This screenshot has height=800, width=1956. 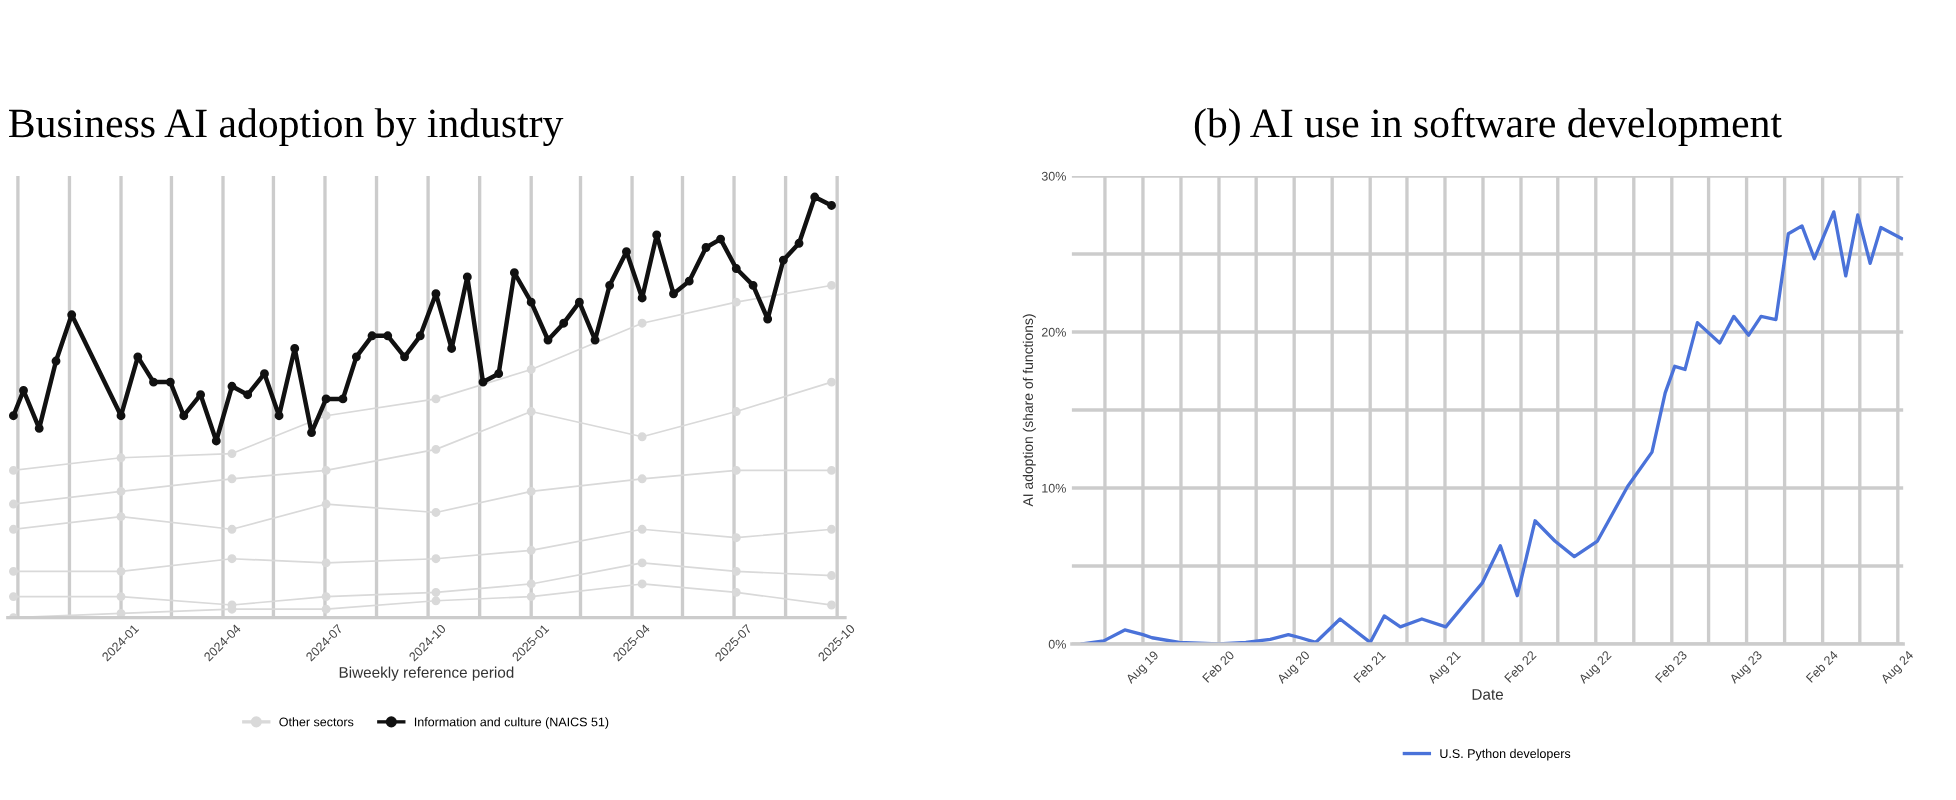 I want to click on chart-title: Business AI adoption by industry, so click(x=286, y=127).